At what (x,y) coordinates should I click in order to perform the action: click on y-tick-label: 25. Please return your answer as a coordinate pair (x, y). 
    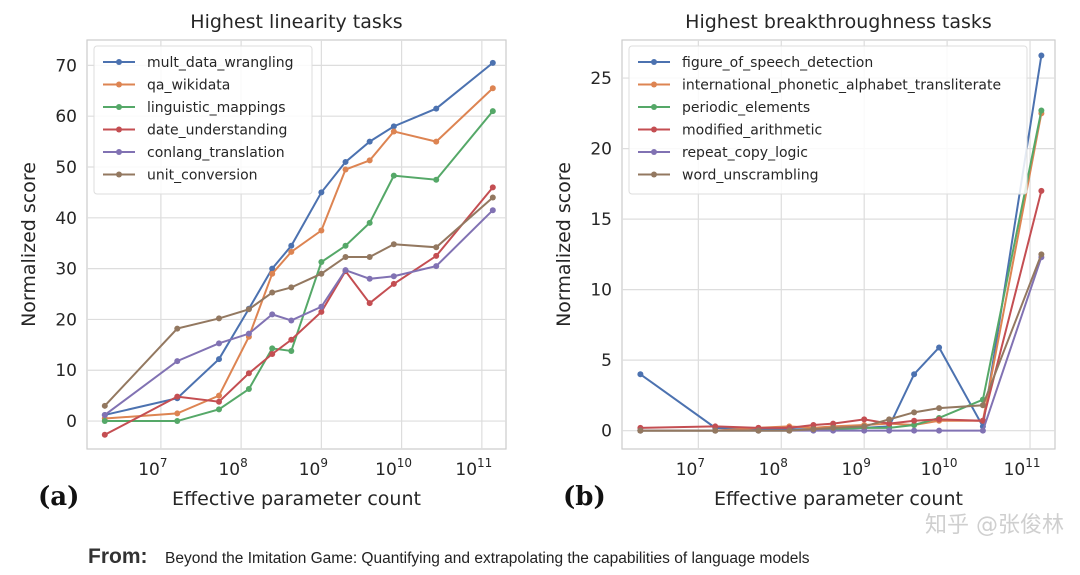
    Looking at the image, I should click on (601, 79).